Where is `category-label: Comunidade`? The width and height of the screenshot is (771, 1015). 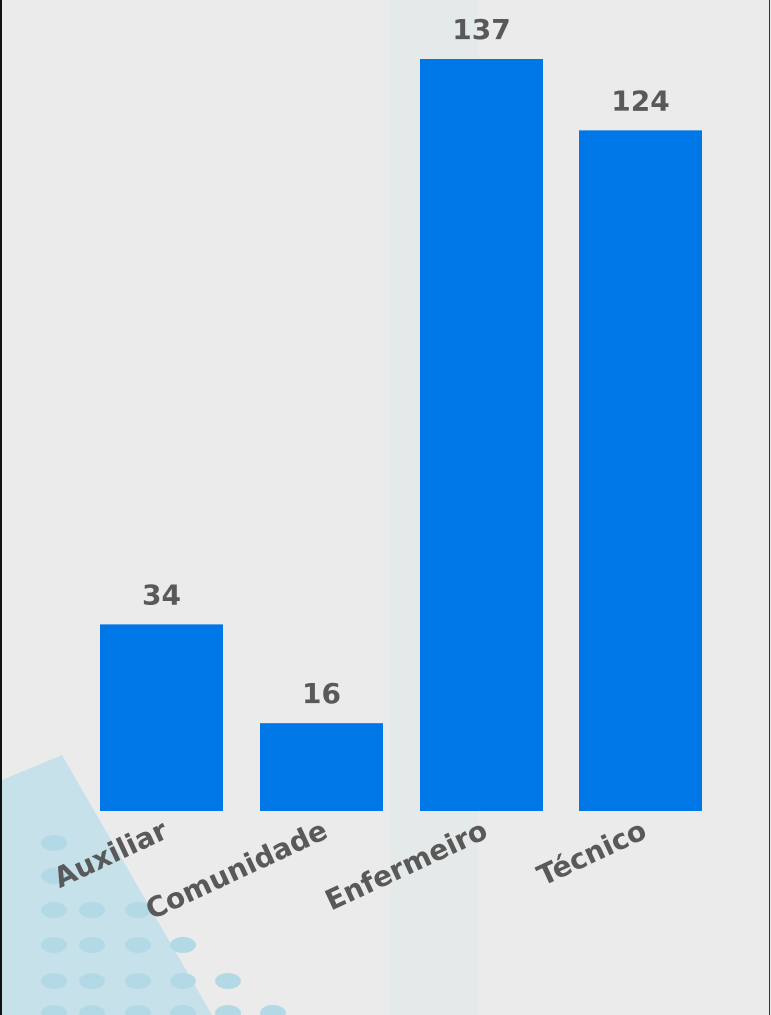 category-label: Comunidade is located at coordinates (237, 869).